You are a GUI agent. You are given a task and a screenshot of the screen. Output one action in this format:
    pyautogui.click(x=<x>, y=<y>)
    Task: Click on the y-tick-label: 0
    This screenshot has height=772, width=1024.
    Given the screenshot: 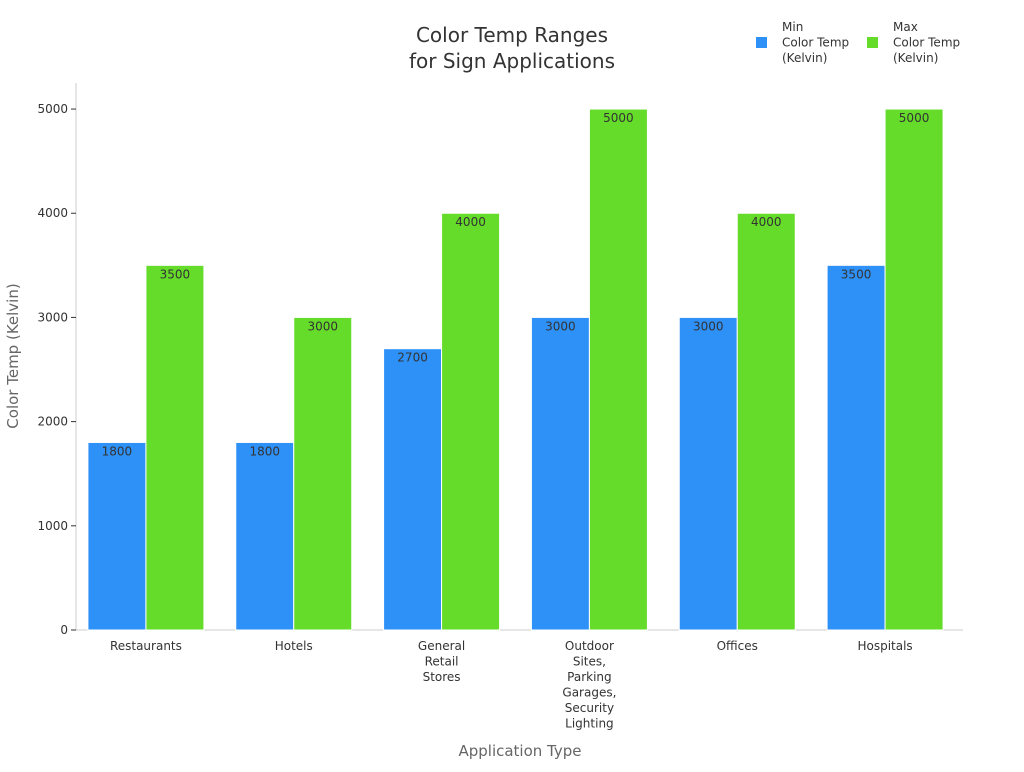 What is the action you would take?
    pyautogui.click(x=64, y=630)
    